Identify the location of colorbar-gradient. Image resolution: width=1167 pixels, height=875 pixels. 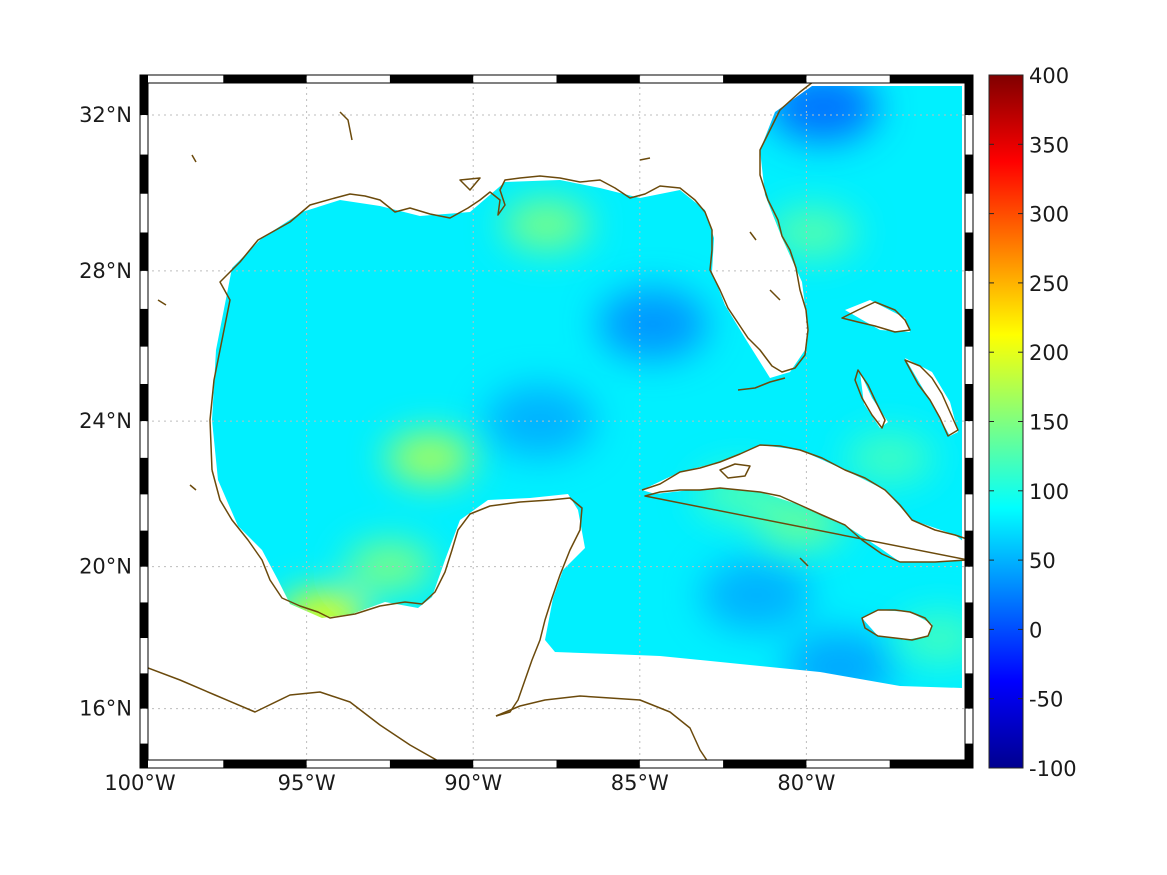
(1006, 421).